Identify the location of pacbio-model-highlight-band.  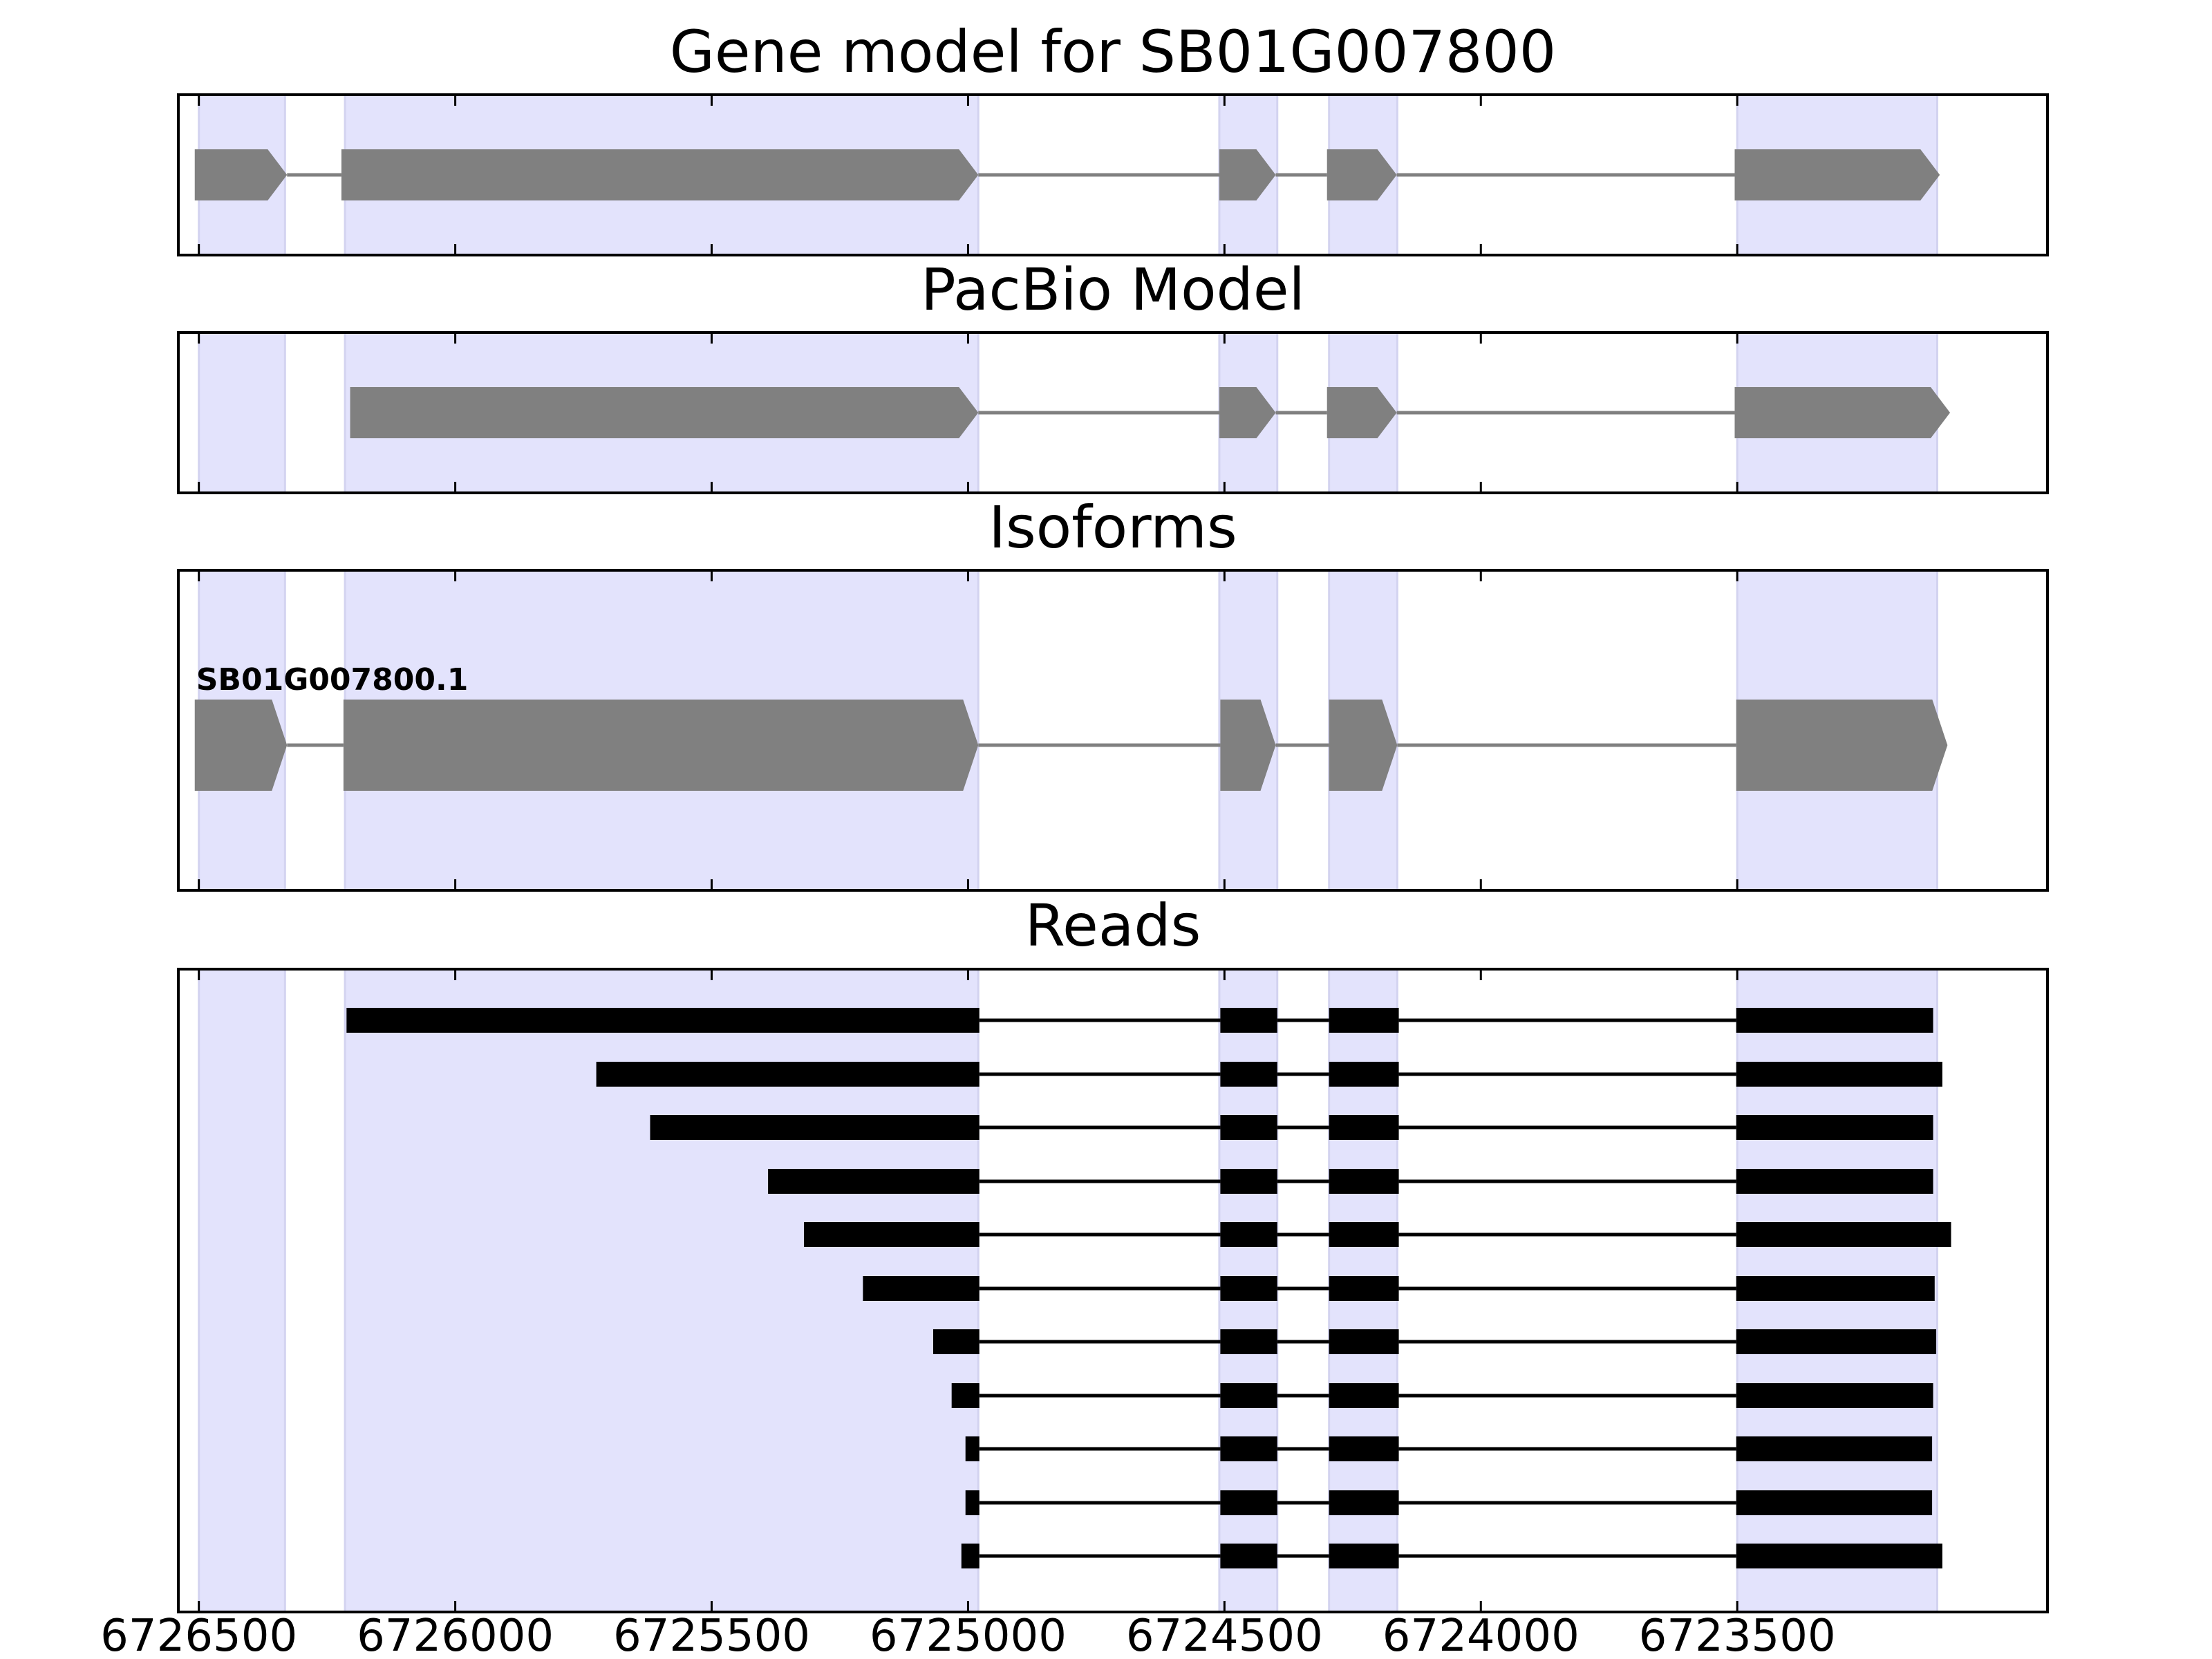
(242, 412).